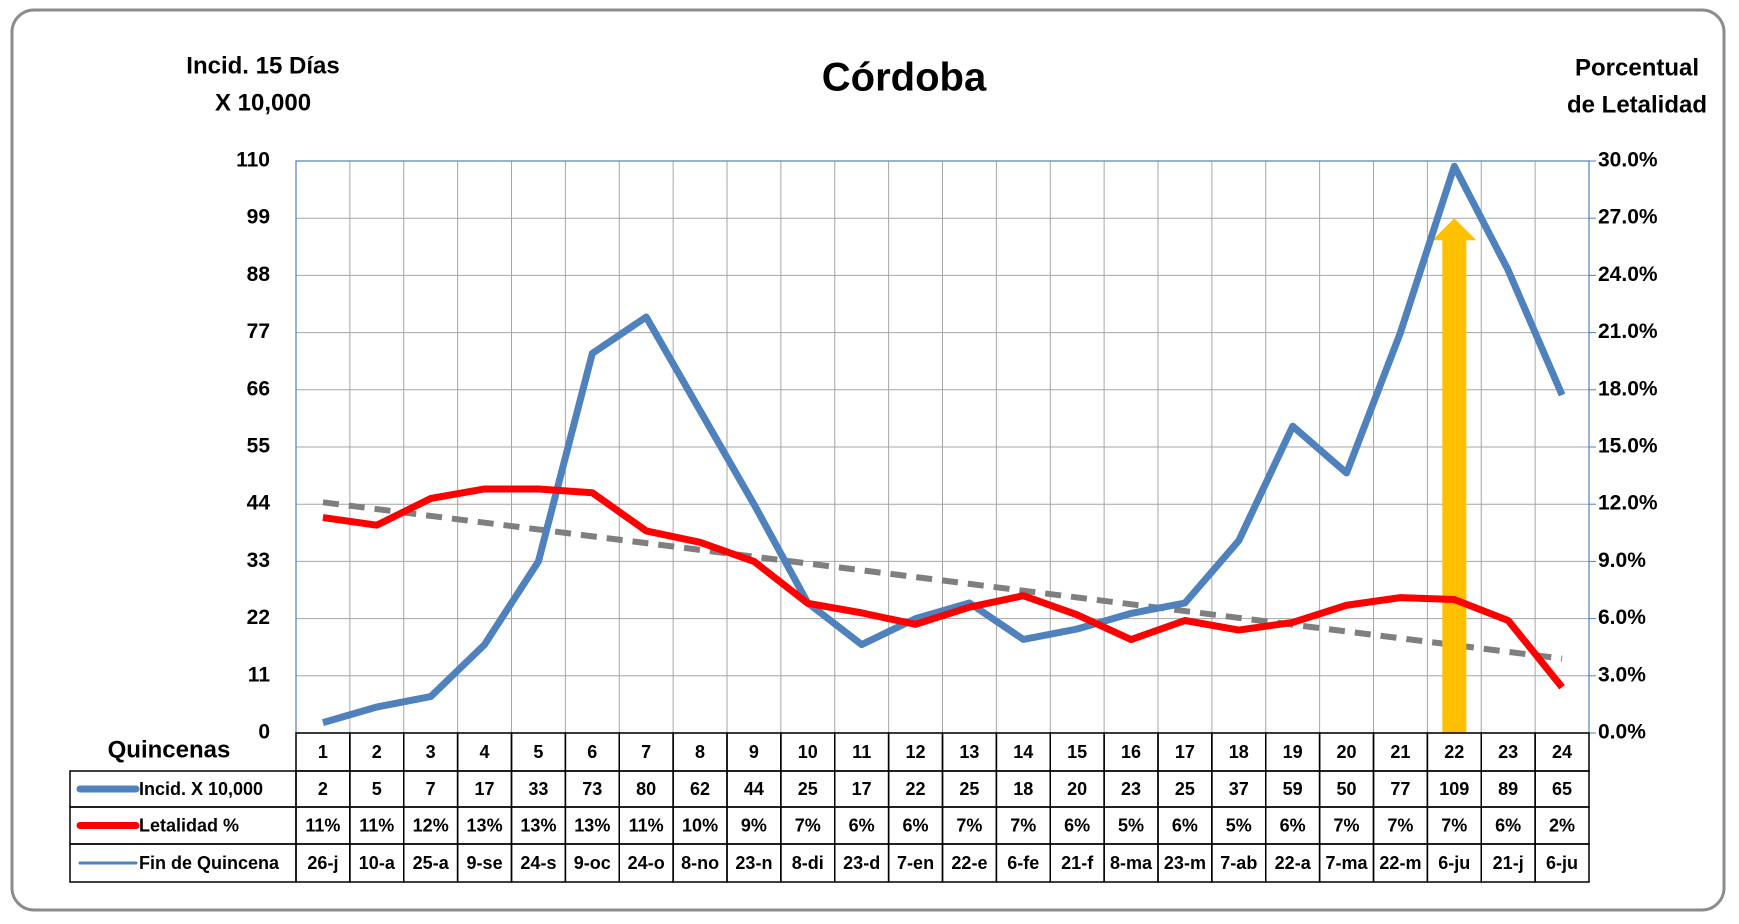  Describe the element at coordinates (1347, 752) in the screenshot. I see `x-tick-label: 20` at that location.